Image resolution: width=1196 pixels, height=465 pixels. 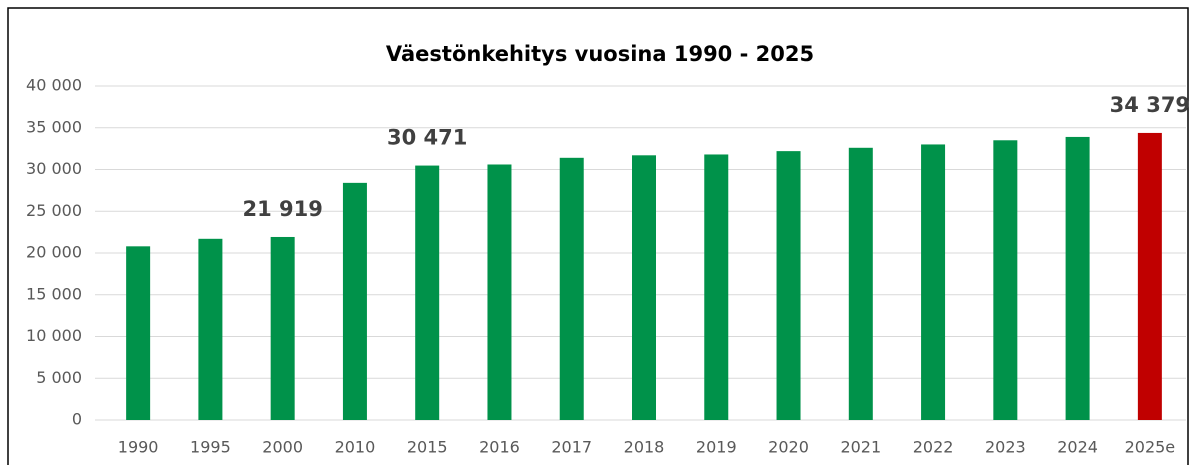 What do you see at coordinates (282, 209) in the screenshot?
I see `data-label: 21 919` at bounding box center [282, 209].